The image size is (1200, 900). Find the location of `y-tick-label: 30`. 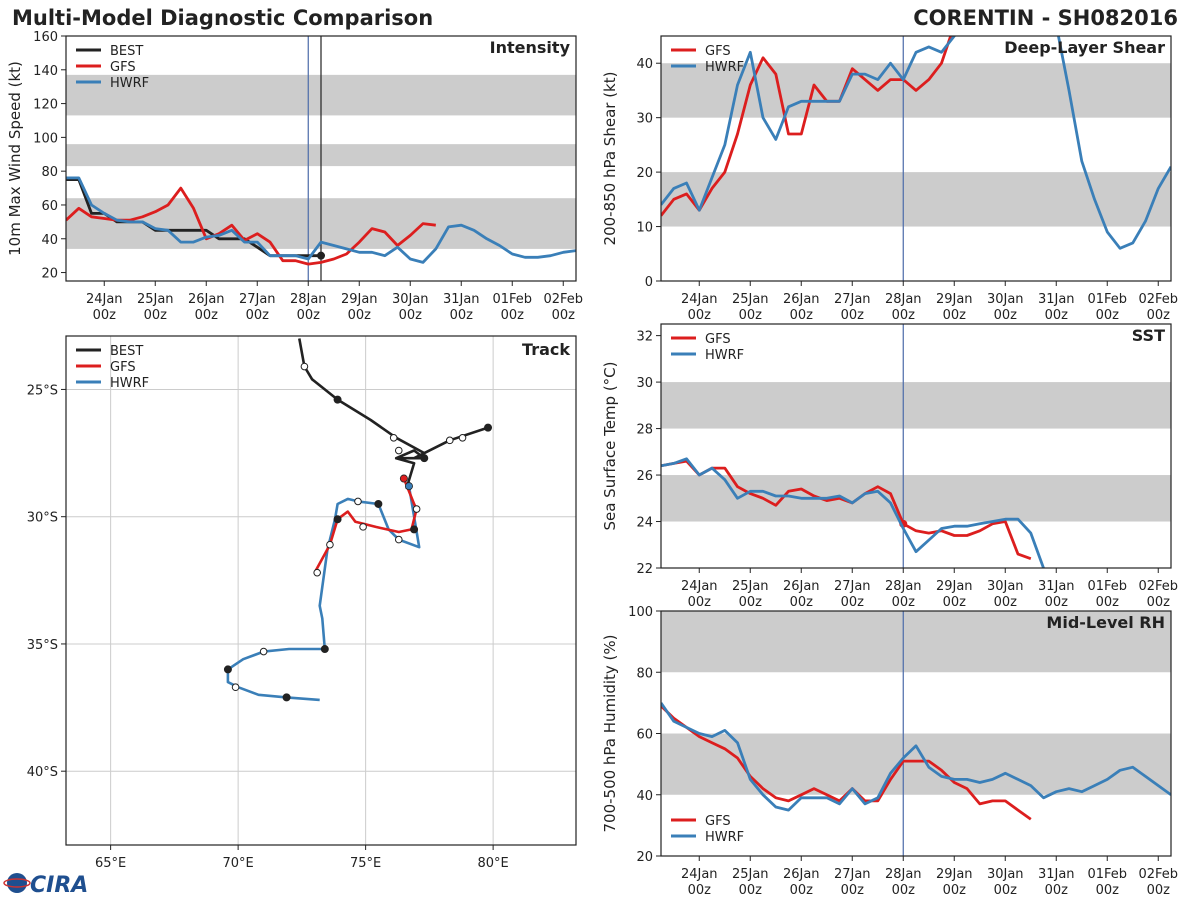

y-tick-label: 30 is located at coordinates (644, 119).